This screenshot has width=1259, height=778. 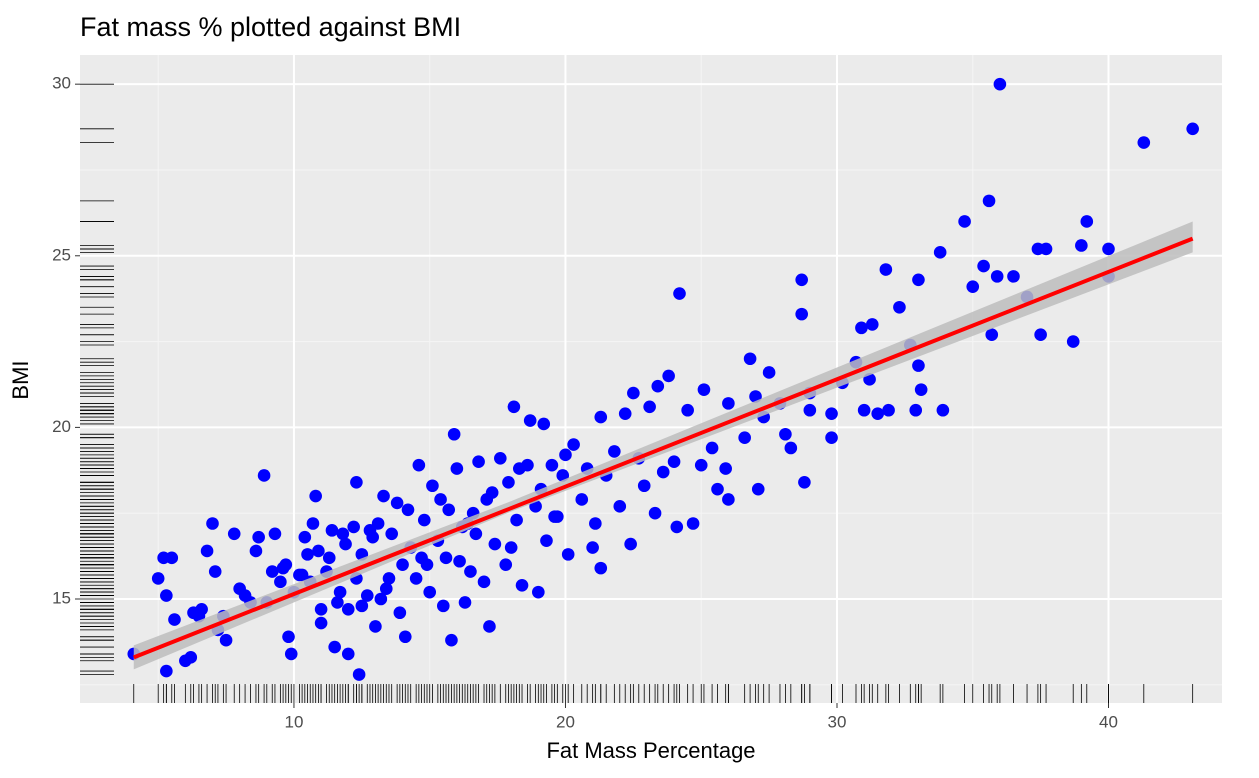 What do you see at coordinates (61, 254) in the screenshot?
I see `y-tick-label: 25` at bounding box center [61, 254].